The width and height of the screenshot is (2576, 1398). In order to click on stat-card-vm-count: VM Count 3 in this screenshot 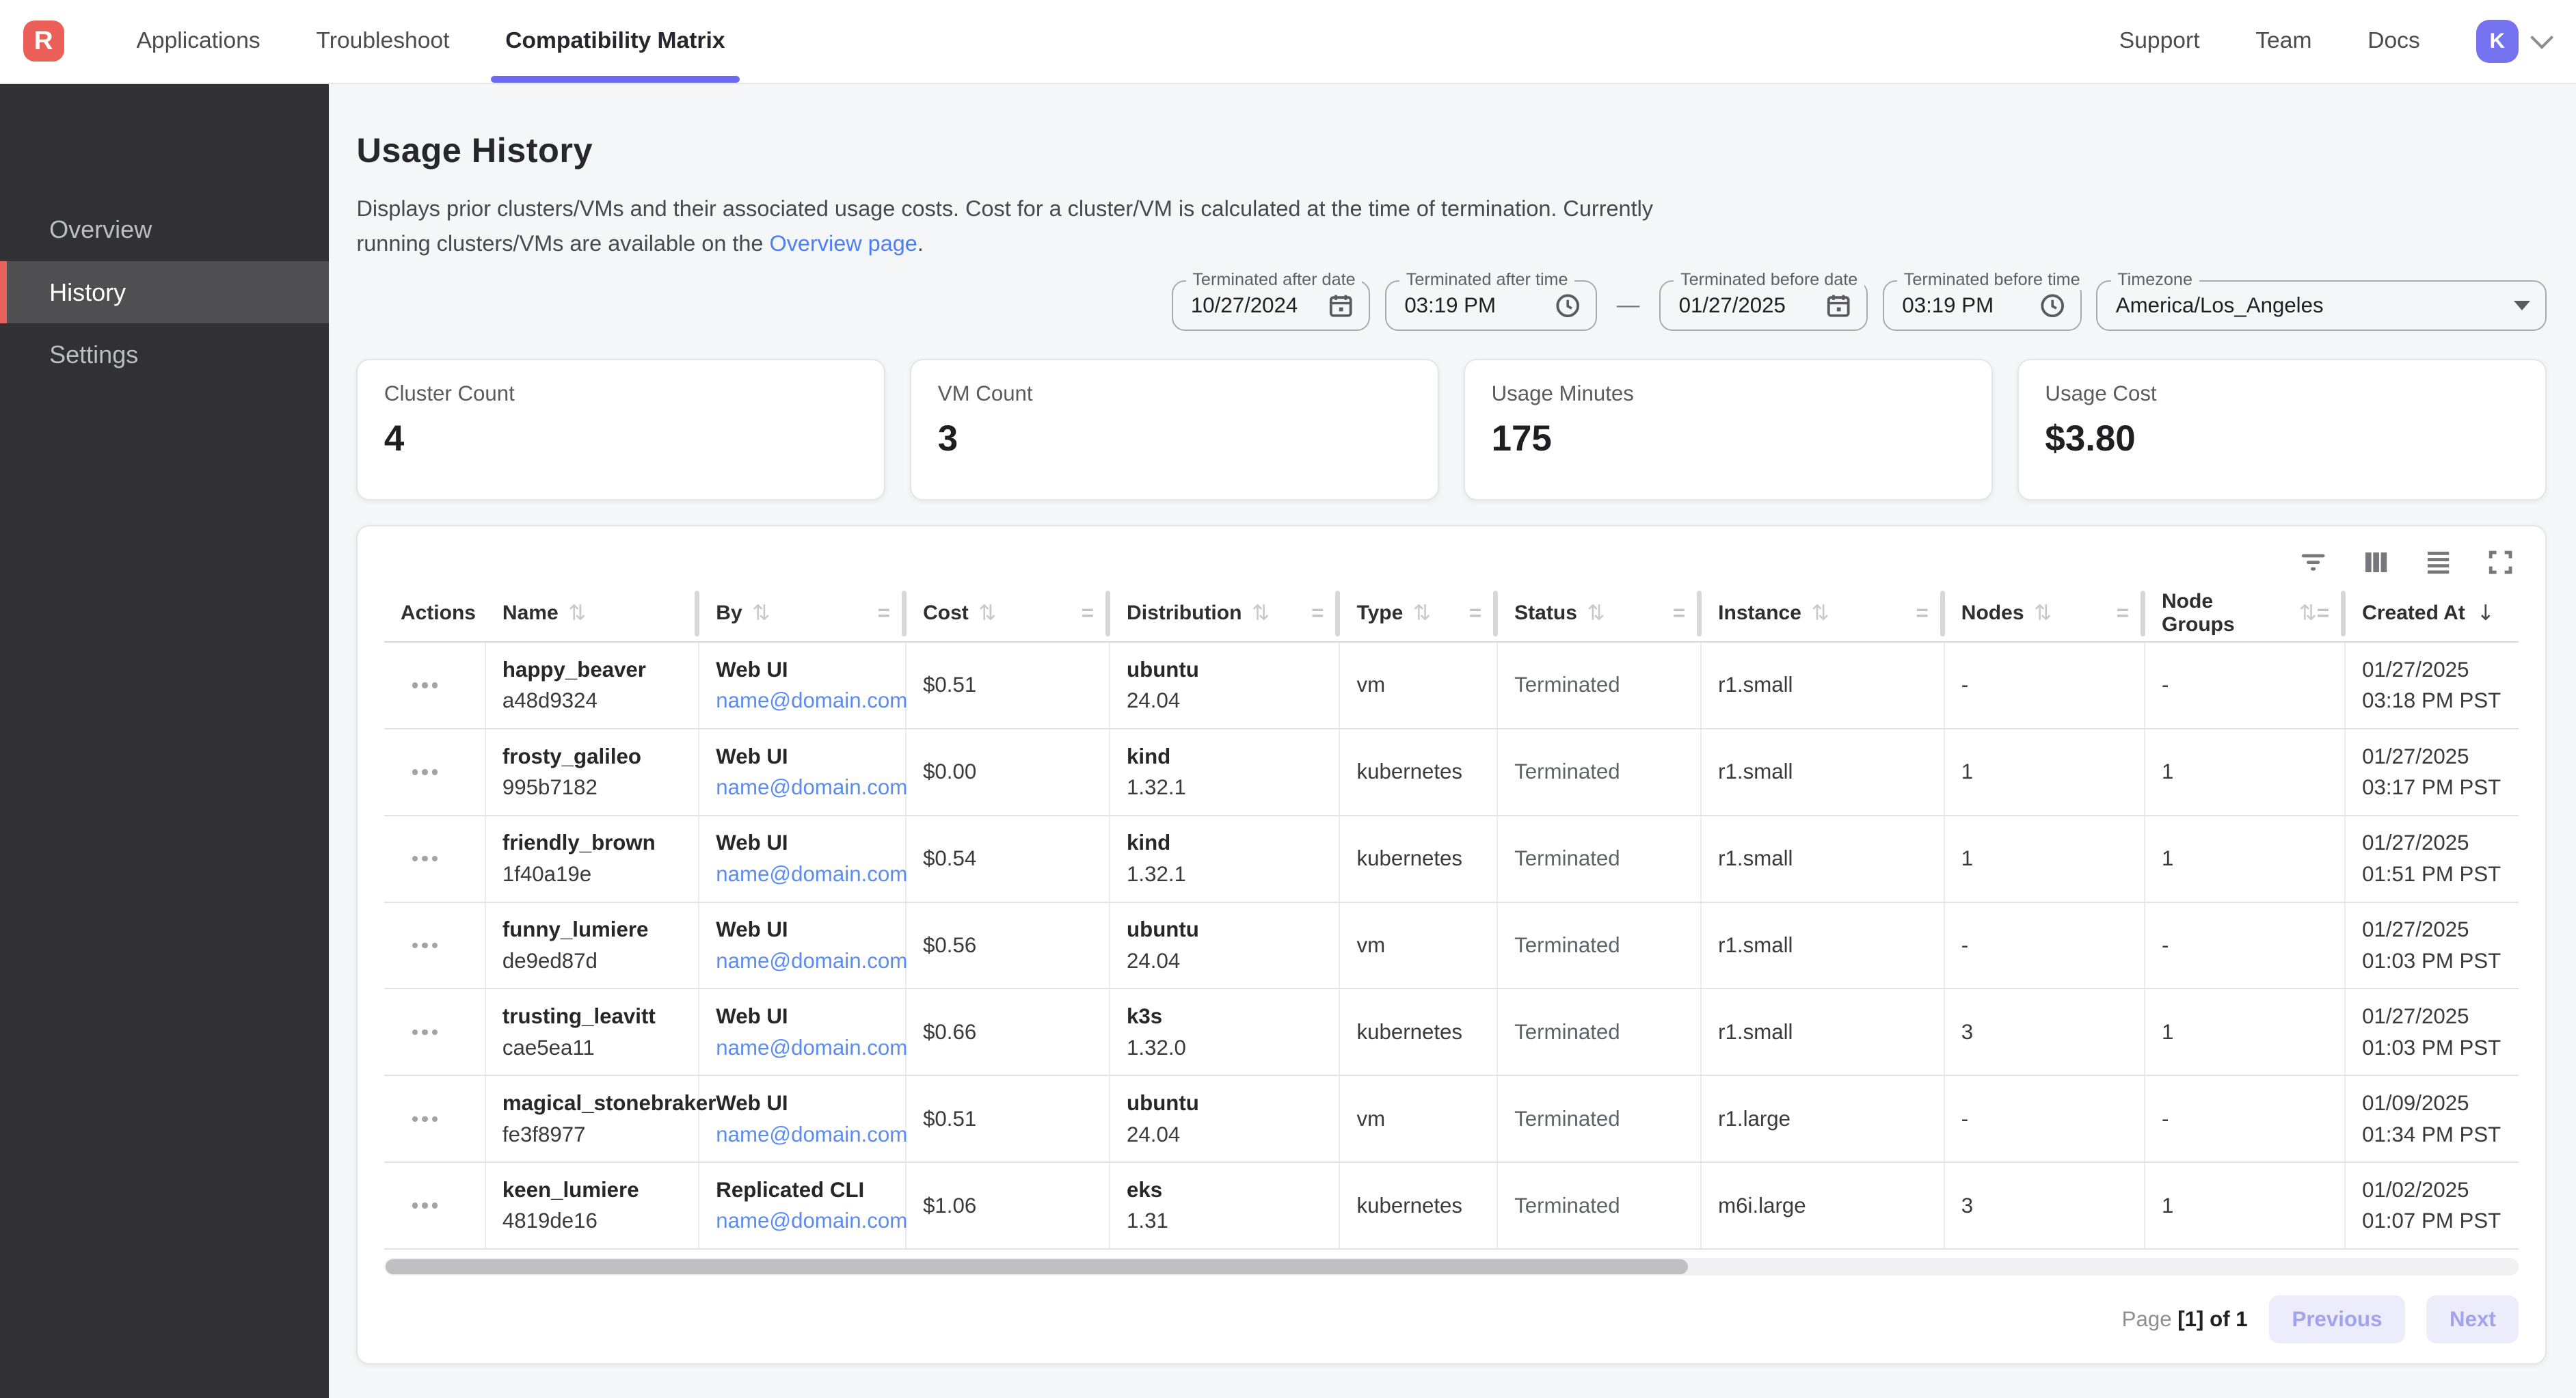, I will do `click(1175, 429)`.